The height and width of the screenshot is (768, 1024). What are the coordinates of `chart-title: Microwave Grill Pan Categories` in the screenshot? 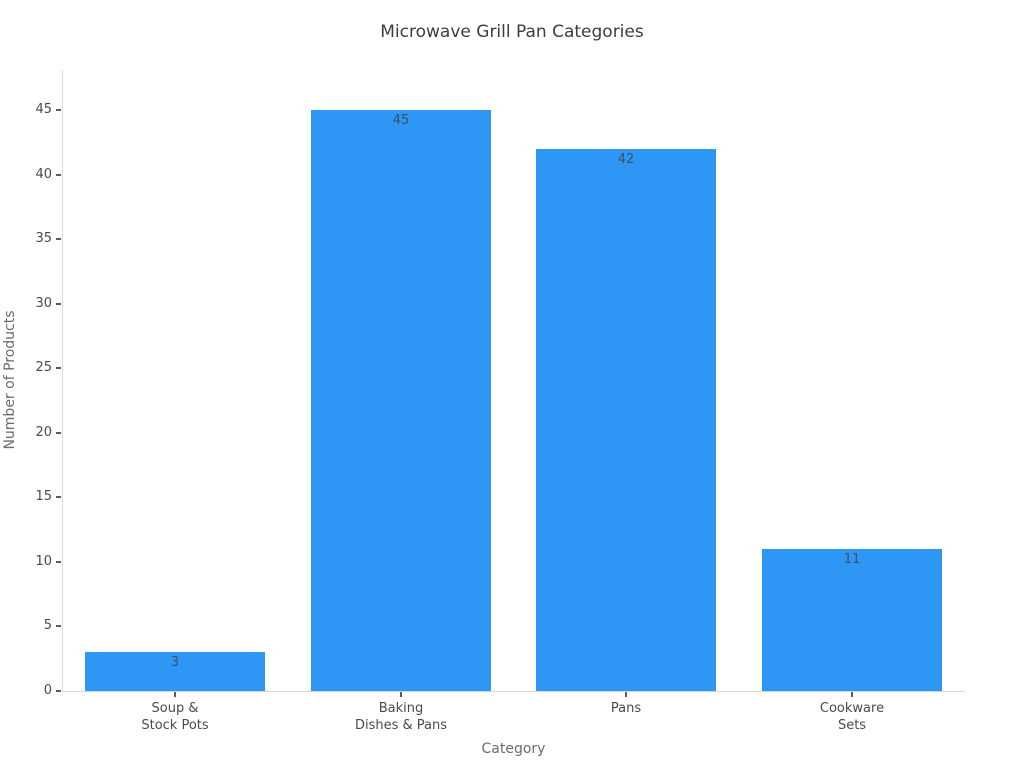 It's located at (512, 32).